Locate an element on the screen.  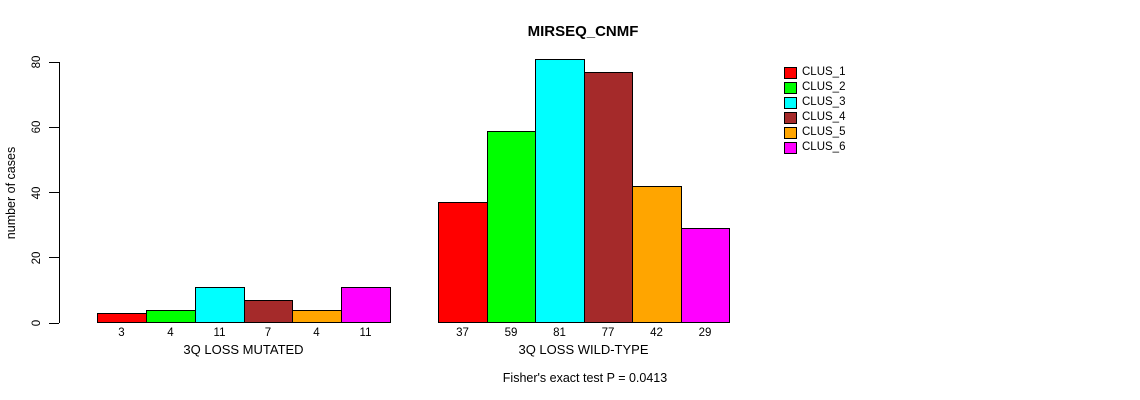
fisher-test-footnote: Fisher's exact test P = 0.0413 is located at coordinates (585, 378).